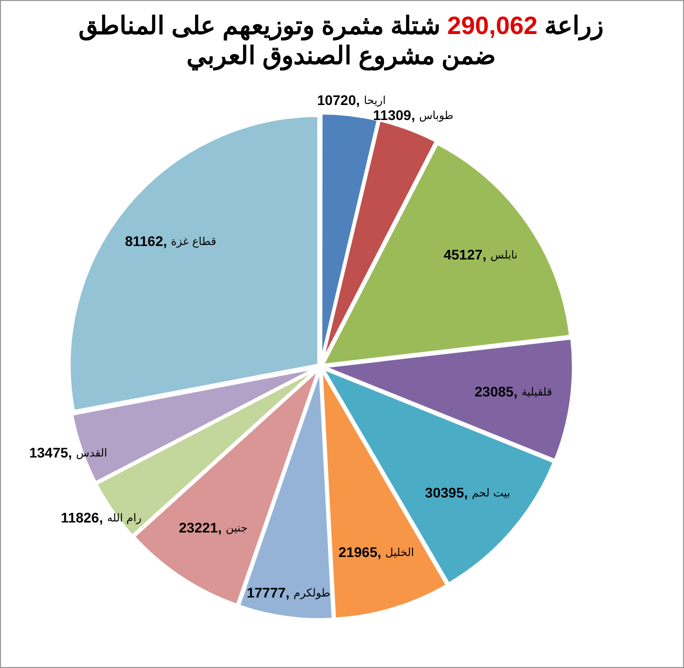 This screenshot has width=684, height=668. I want to click on data-label: 11826,, so click(81, 518).